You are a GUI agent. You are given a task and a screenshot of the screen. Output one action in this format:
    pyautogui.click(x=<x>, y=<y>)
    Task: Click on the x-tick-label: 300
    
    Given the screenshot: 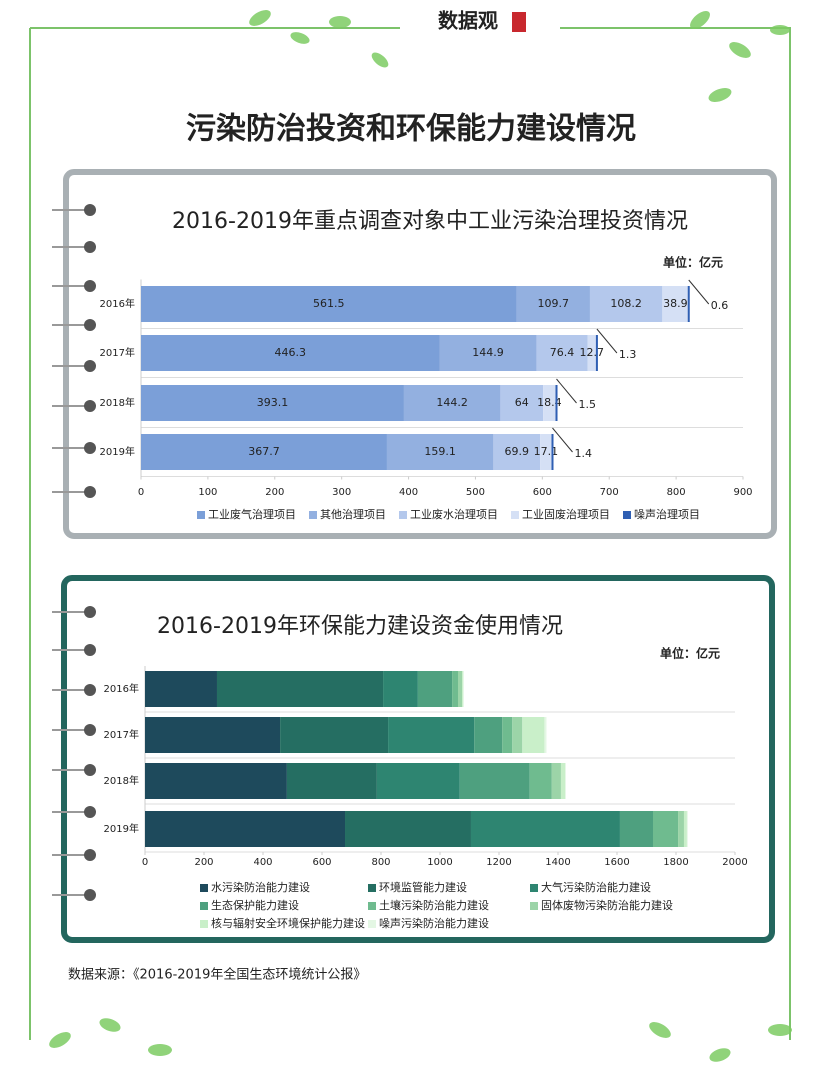 What is the action you would take?
    pyautogui.click(x=341, y=492)
    